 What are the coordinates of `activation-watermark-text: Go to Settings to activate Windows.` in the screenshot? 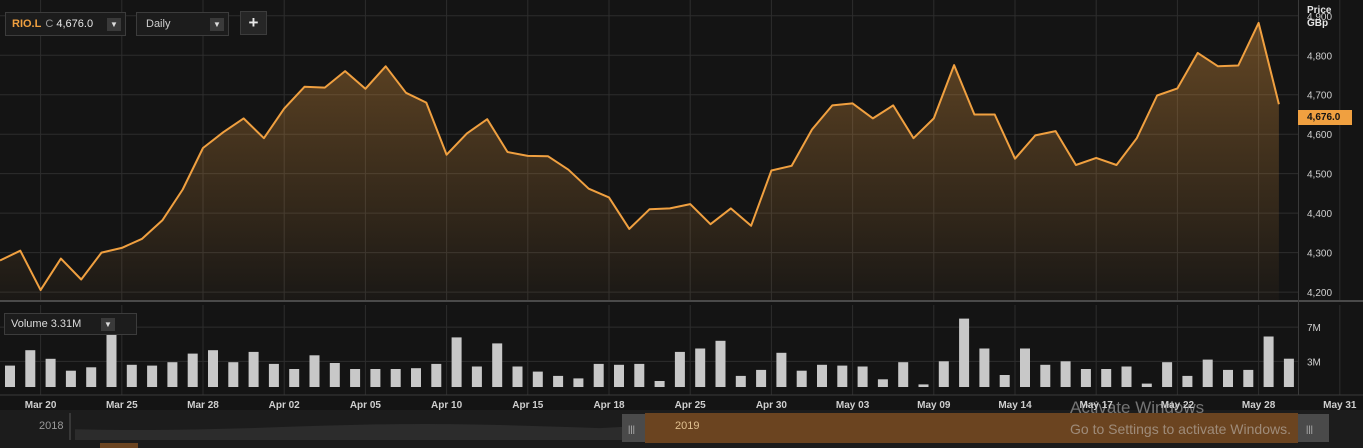 It's located at (1180, 429).